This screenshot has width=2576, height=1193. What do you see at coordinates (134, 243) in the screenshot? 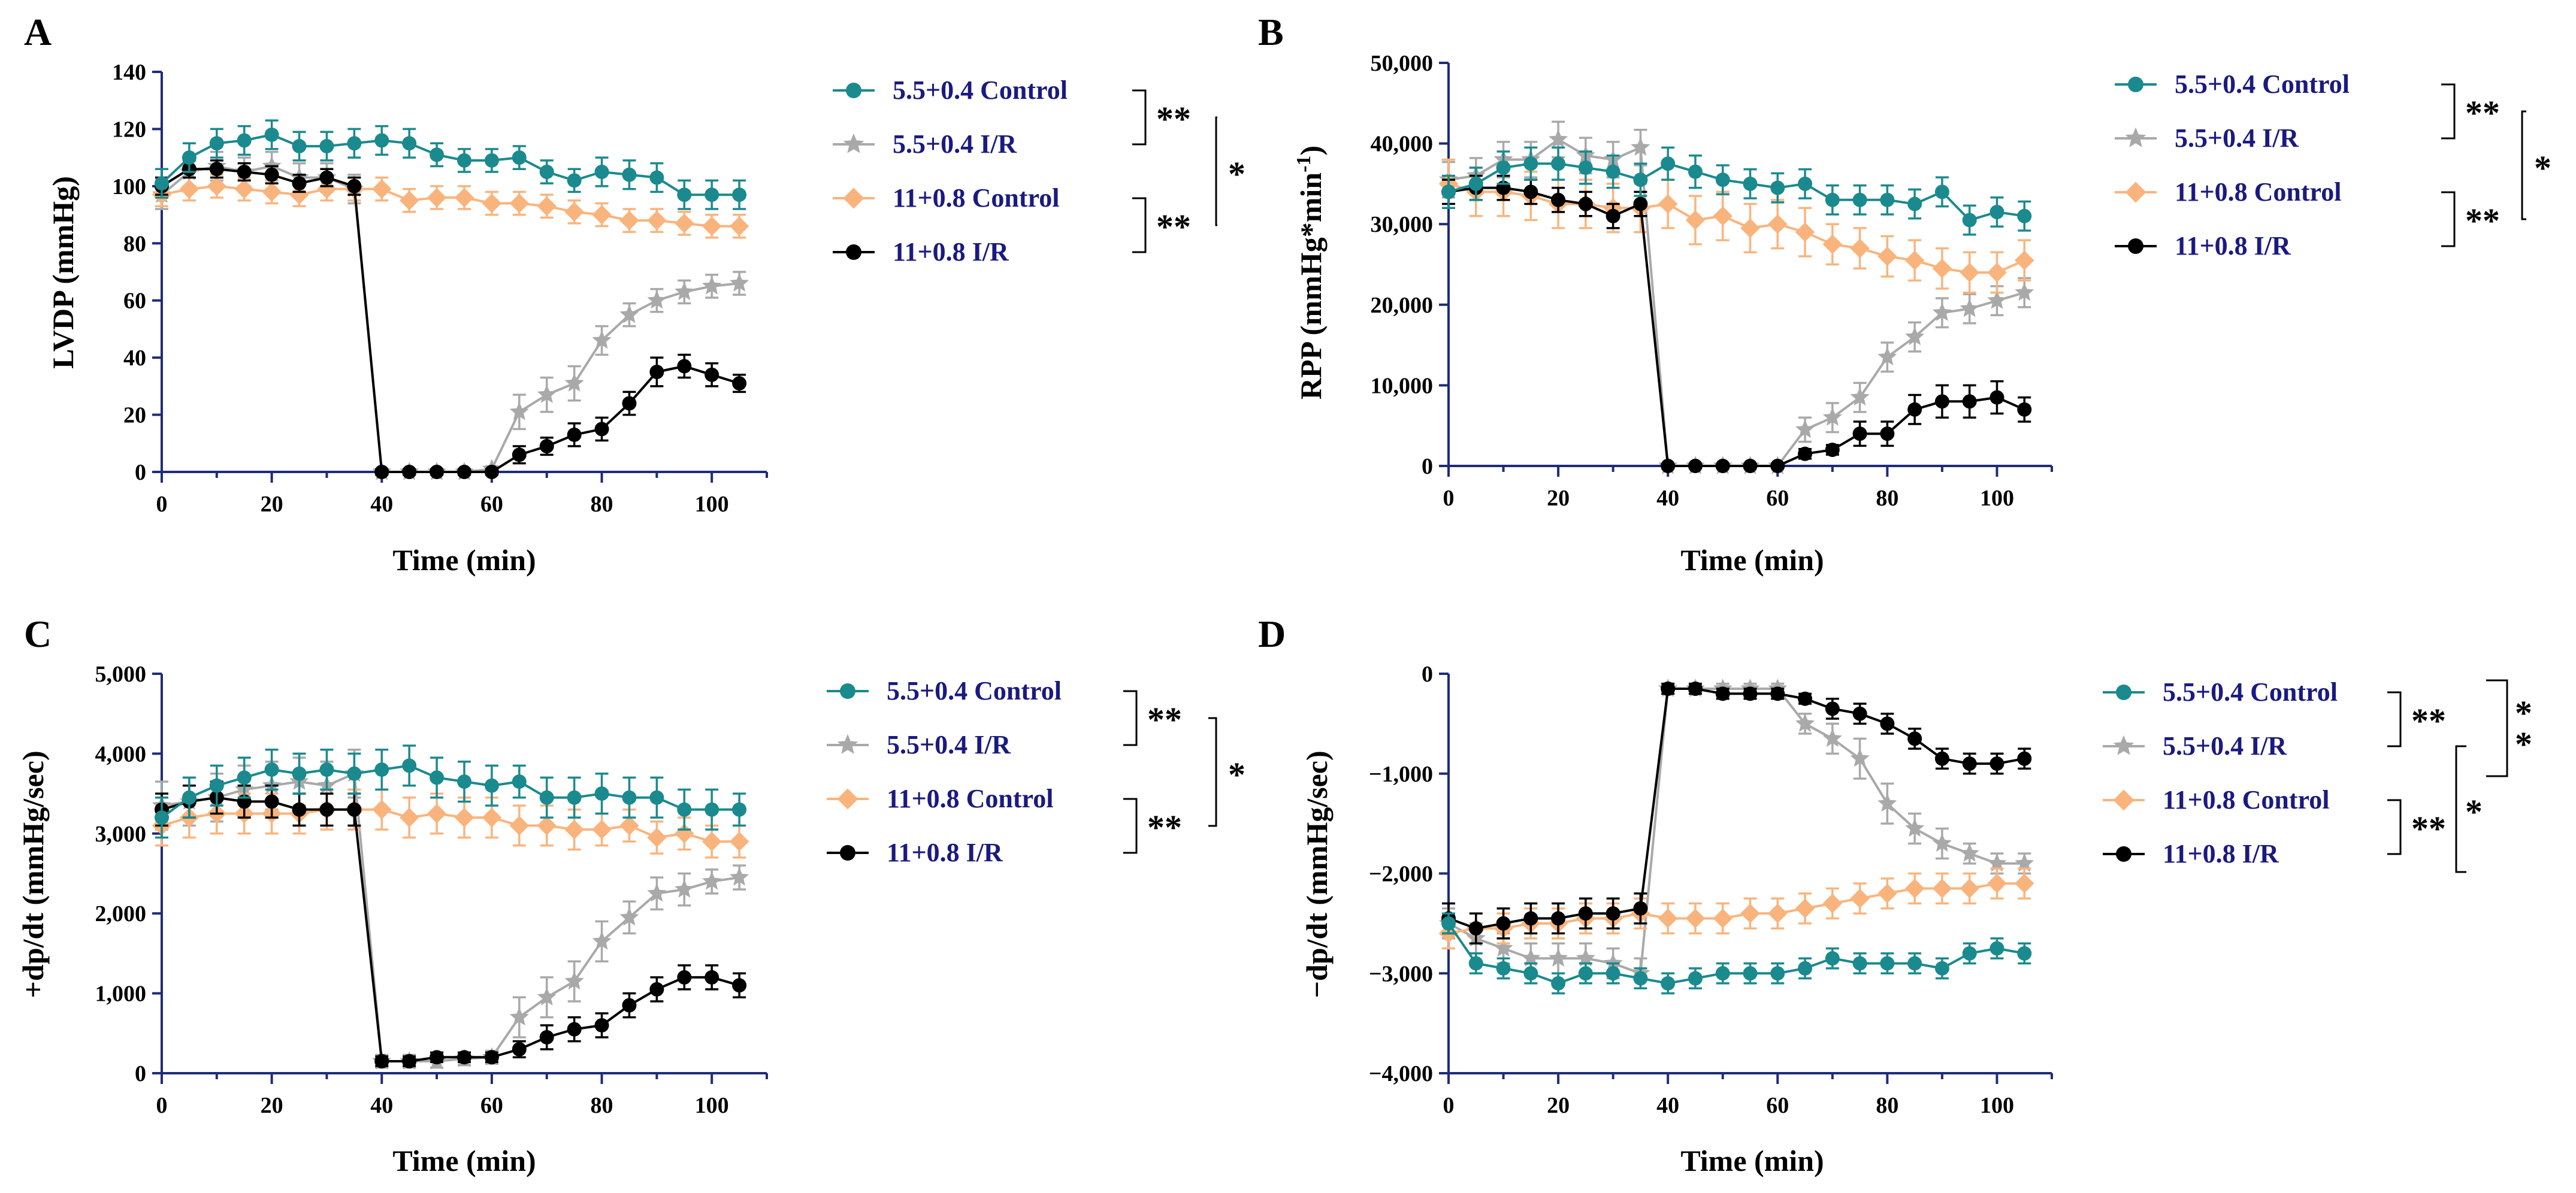
I see `y-tick-label: 80` at bounding box center [134, 243].